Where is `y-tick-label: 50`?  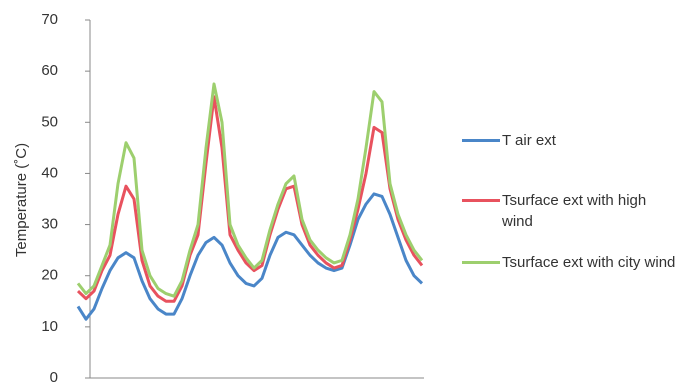
y-tick-label: 50 is located at coordinates (49, 121).